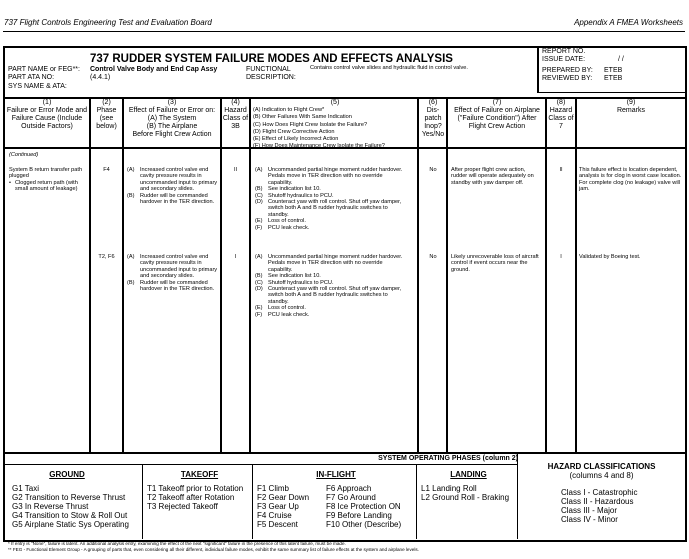 The height and width of the screenshot is (559, 689). Describe the element at coordinates (448, 458) in the screenshot. I see `phases-title: SYSTEM OPERATING PHASES (column 2)` at that location.